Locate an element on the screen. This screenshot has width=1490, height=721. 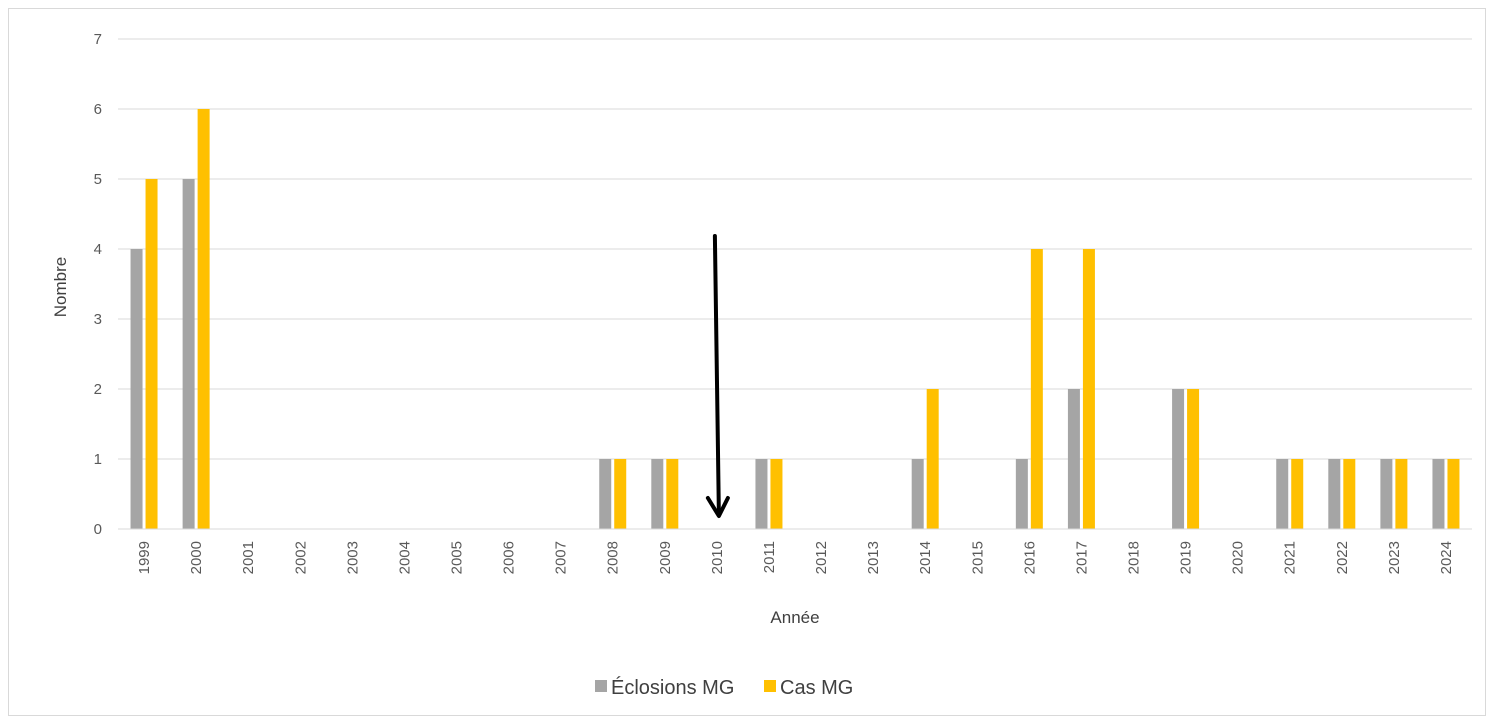
x-tick-label: 2020 is located at coordinates (1238, 557).